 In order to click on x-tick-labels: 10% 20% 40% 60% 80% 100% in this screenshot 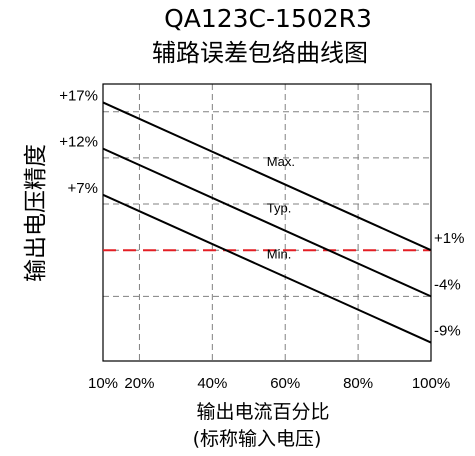, I will do `click(269, 383)`.